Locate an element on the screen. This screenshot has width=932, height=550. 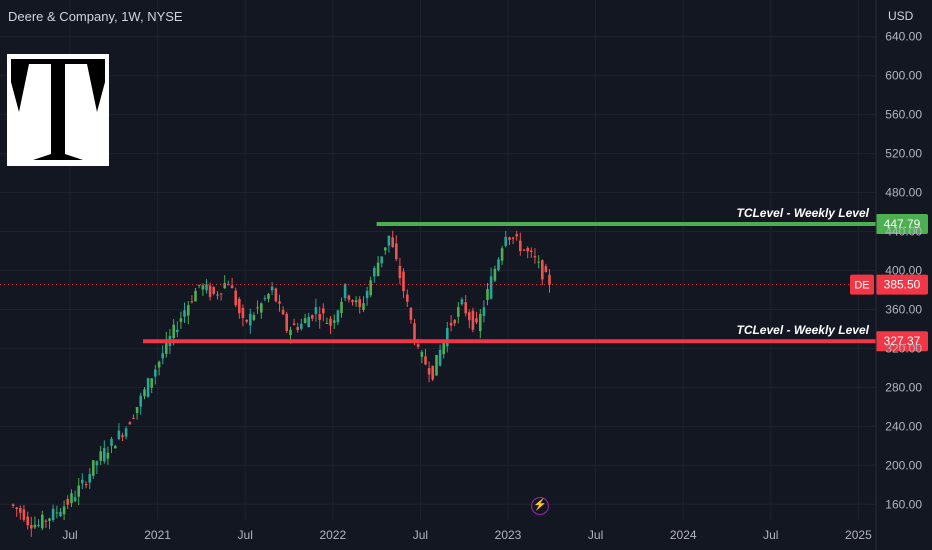
lightning-icon: ⚡ is located at coordinates (540, 506).